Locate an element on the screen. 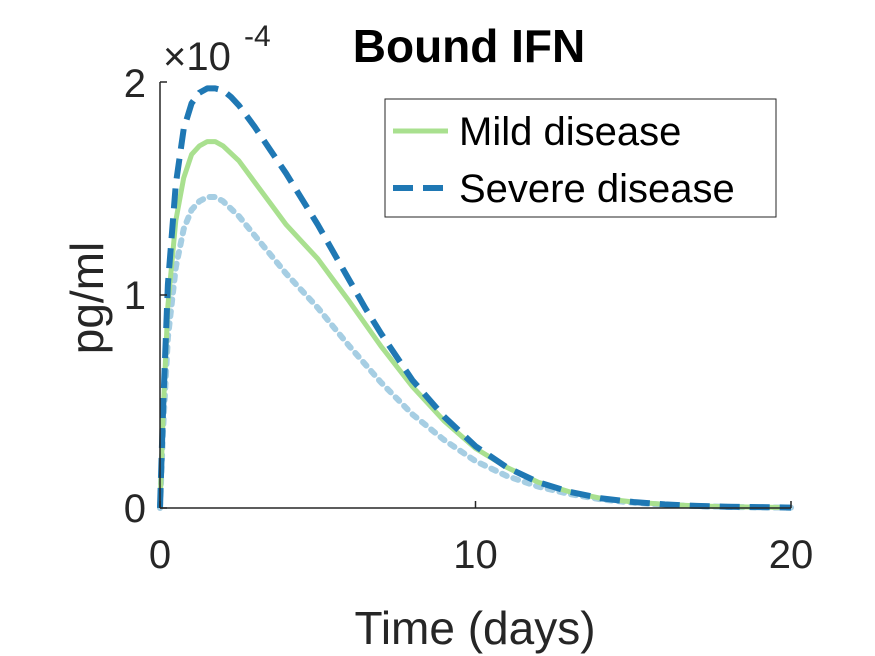 The image size is (875, 656). legend-label-severe: Severe disease is located at coordinates (597, 189).